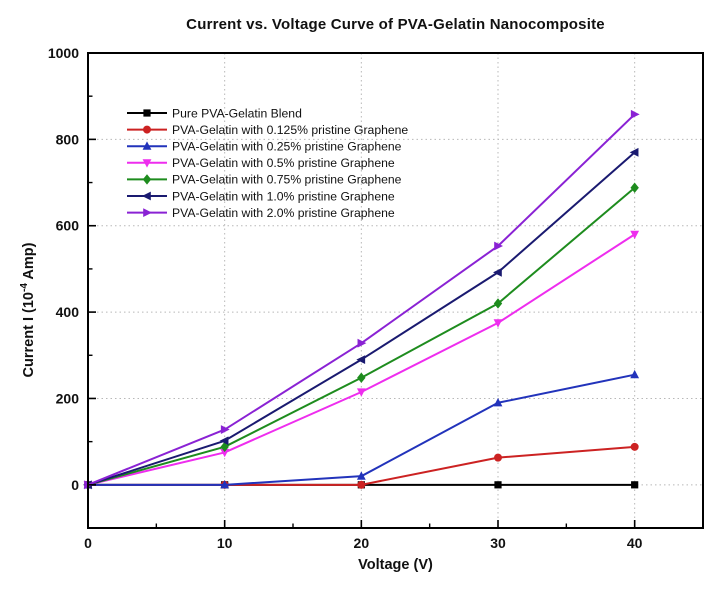 This screenshot has height=596, width=726. Describe the element at coordinates (68, 398) in the screenshot. I see `y-tick-label: 200` at that location.